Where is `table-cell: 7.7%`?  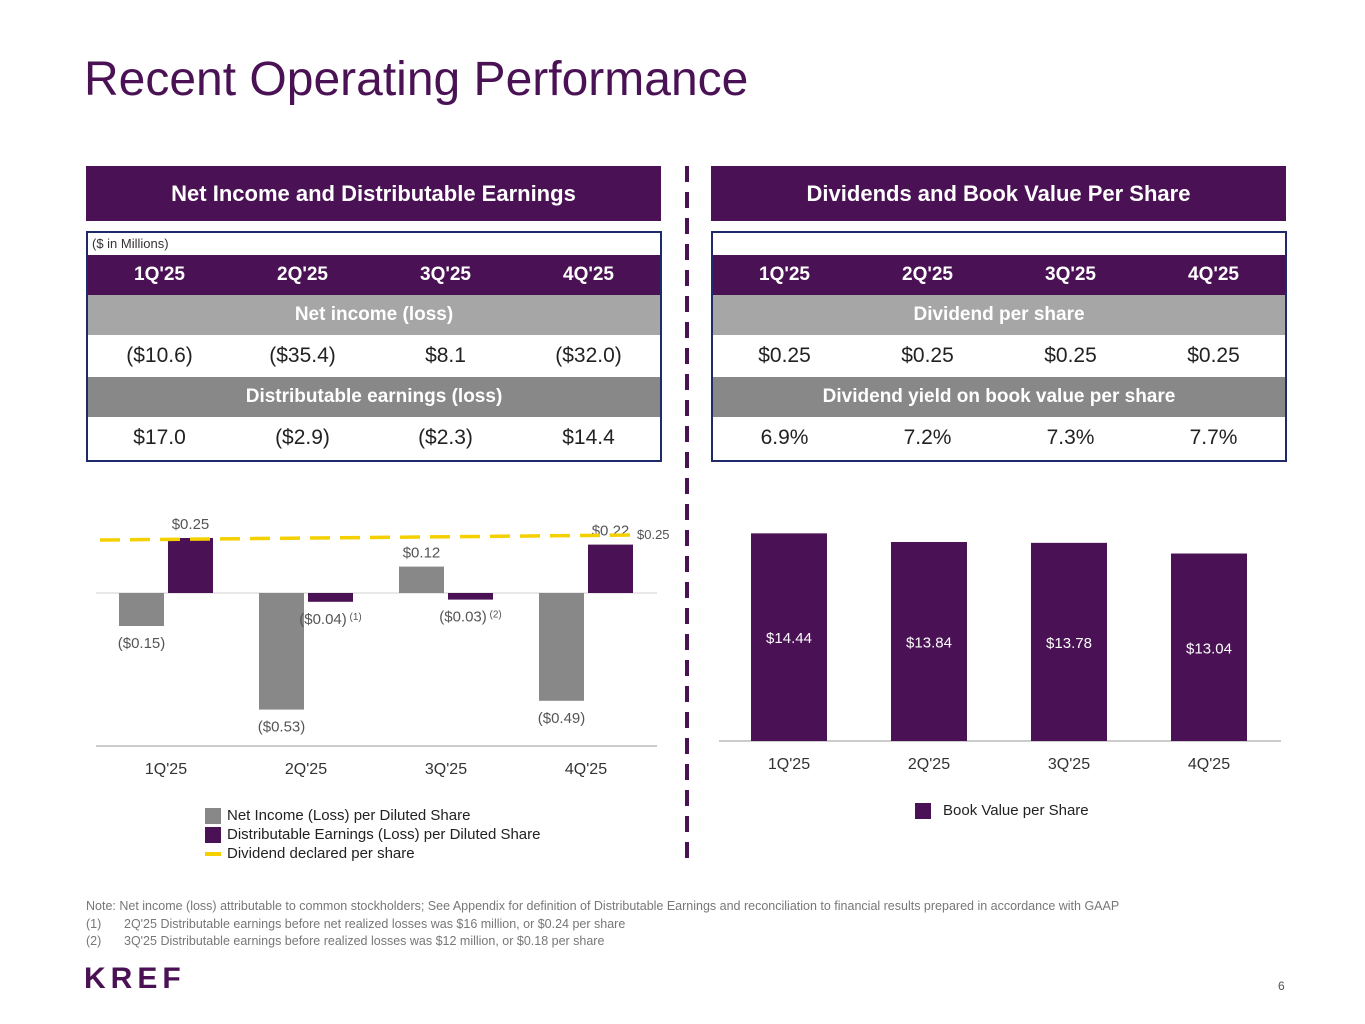 table-cell: 7.7% is located at coordinates (1213, 437).